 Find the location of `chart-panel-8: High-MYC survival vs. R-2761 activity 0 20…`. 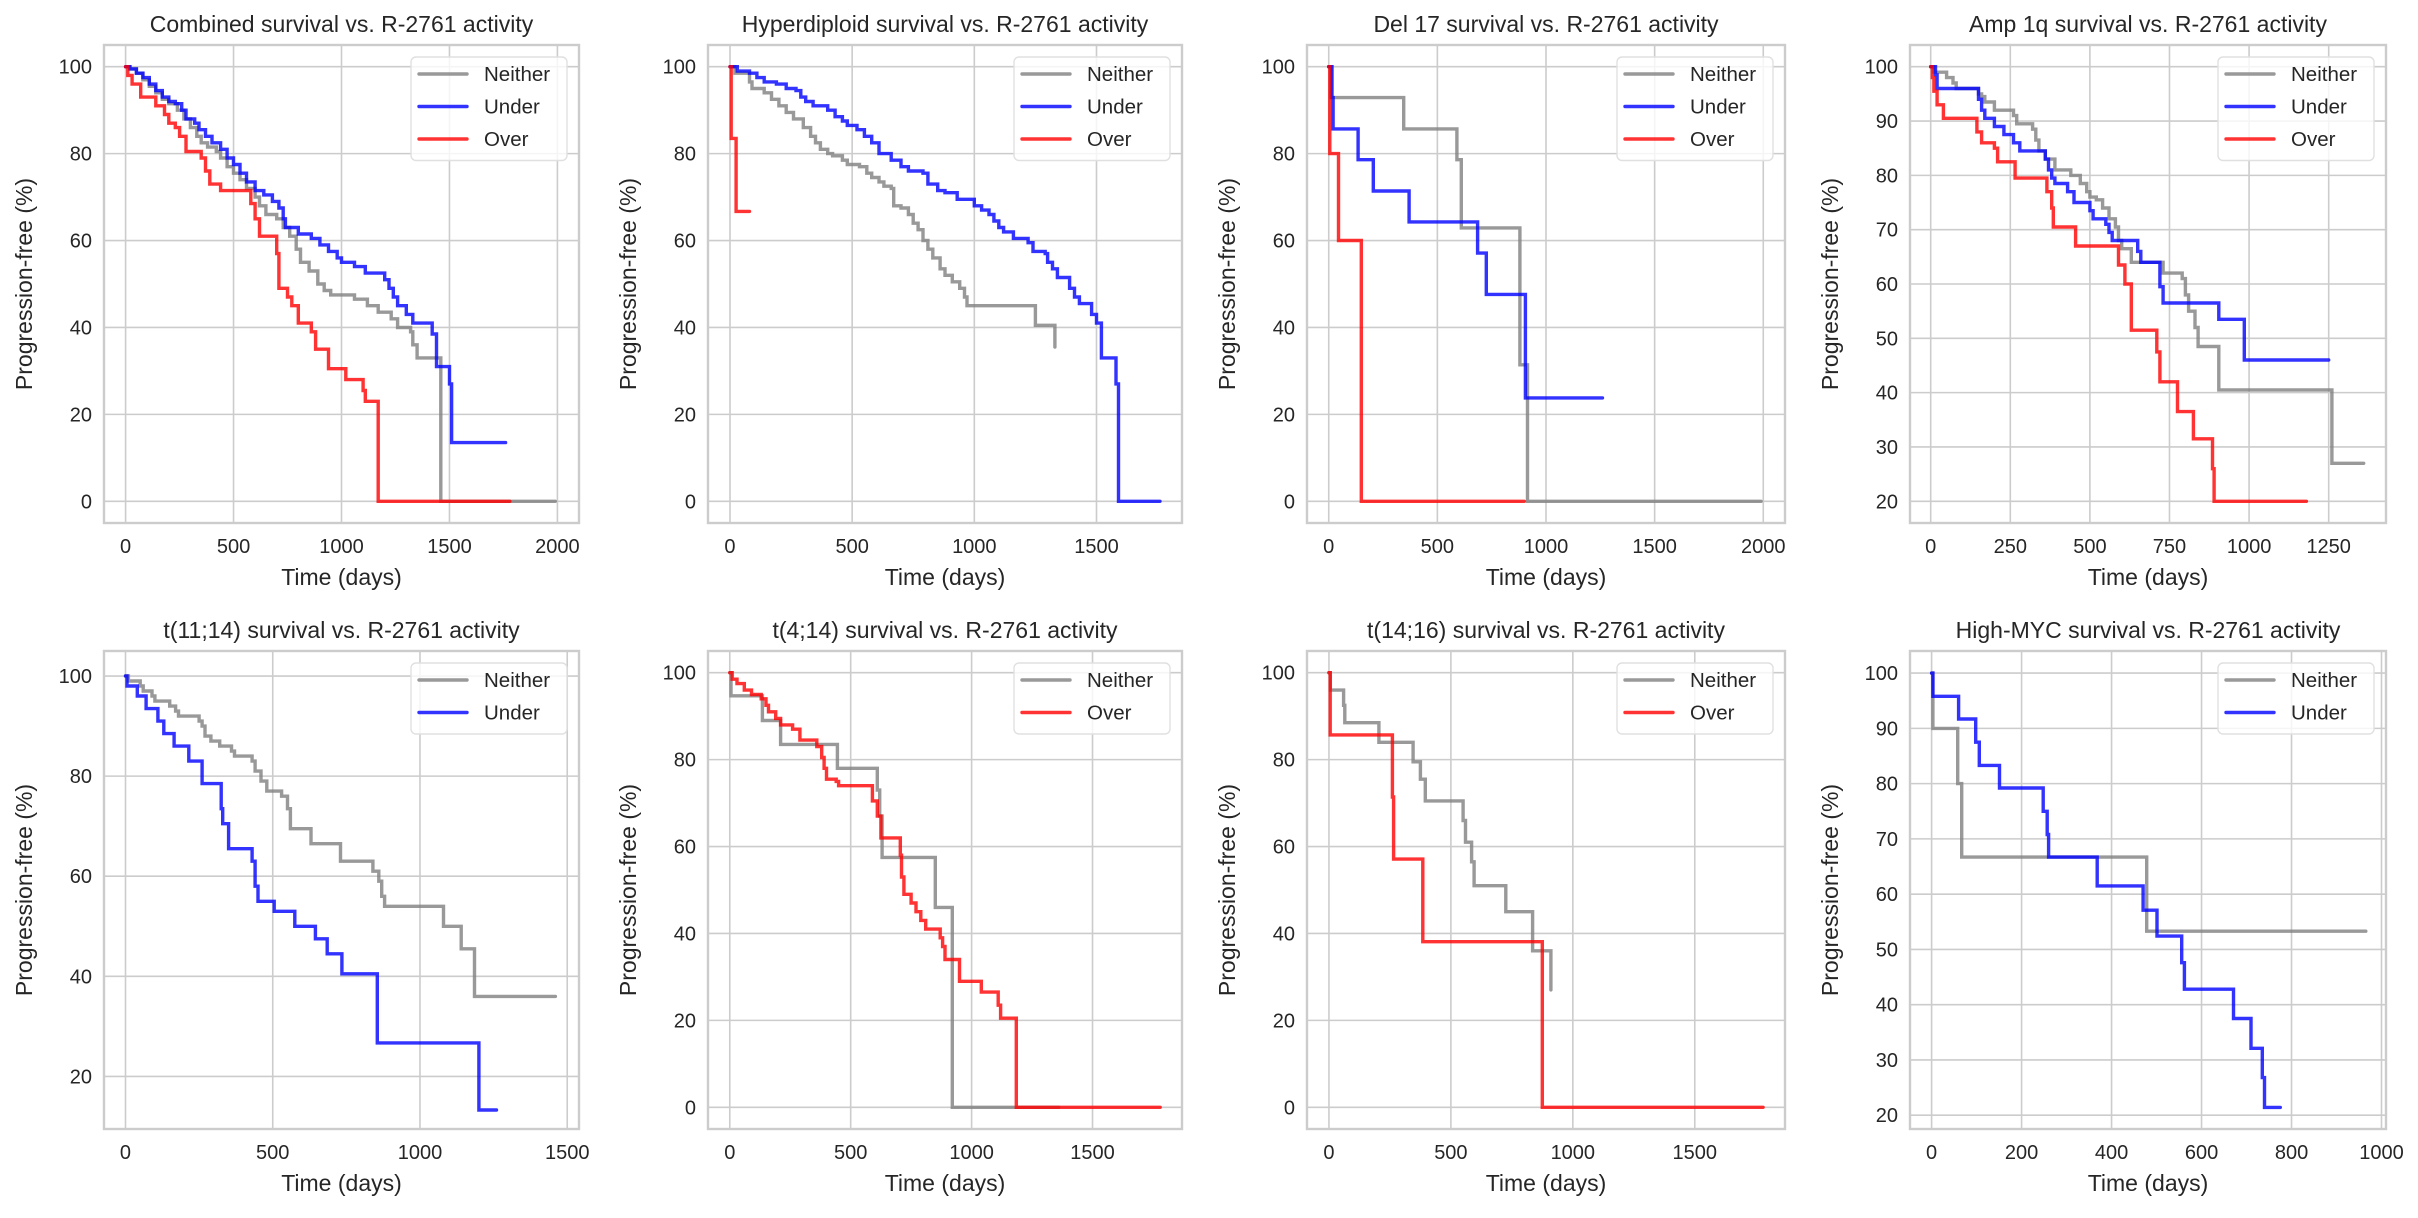

chart-panel-8: High-MYC survival vs. R-2761 activity 0 20… is located at coordinates (2110, 906).